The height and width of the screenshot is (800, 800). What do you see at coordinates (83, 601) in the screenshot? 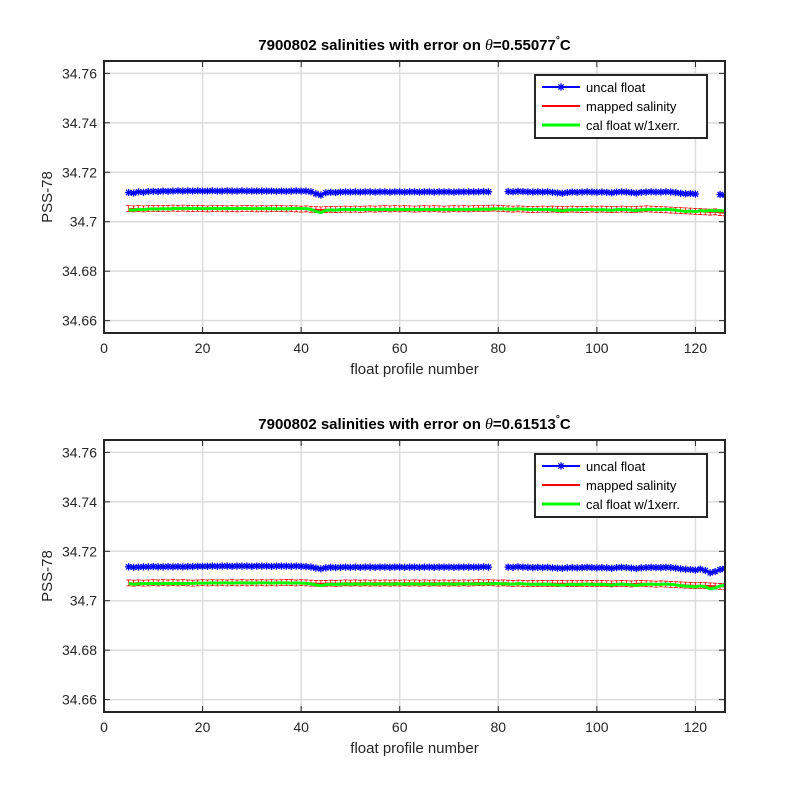
I see `y-tick-label: 34.7` at bounding box center [83, 601].